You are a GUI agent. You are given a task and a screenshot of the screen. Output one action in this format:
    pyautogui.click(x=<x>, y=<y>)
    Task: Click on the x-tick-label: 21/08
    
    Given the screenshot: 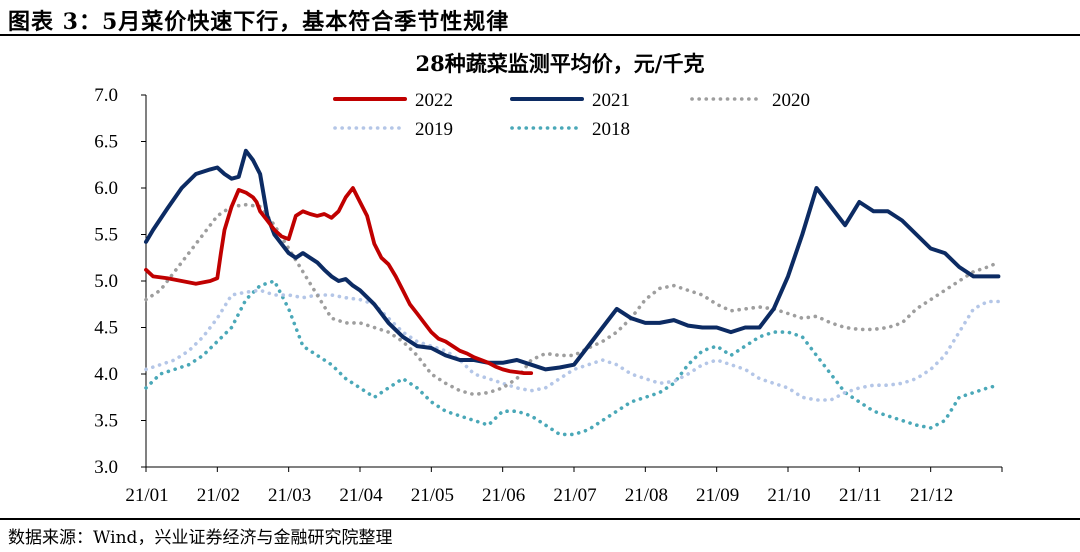 What is the action you would take?
    pyautogui.click(x=646, y=495)
    